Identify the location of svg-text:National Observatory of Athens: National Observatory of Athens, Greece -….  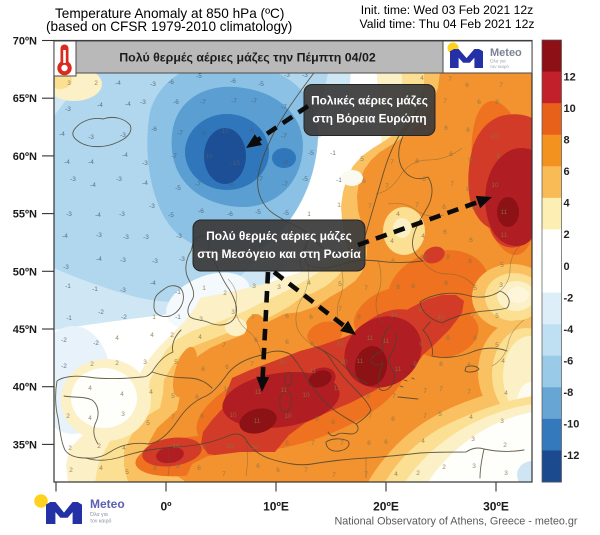
(455, 522).